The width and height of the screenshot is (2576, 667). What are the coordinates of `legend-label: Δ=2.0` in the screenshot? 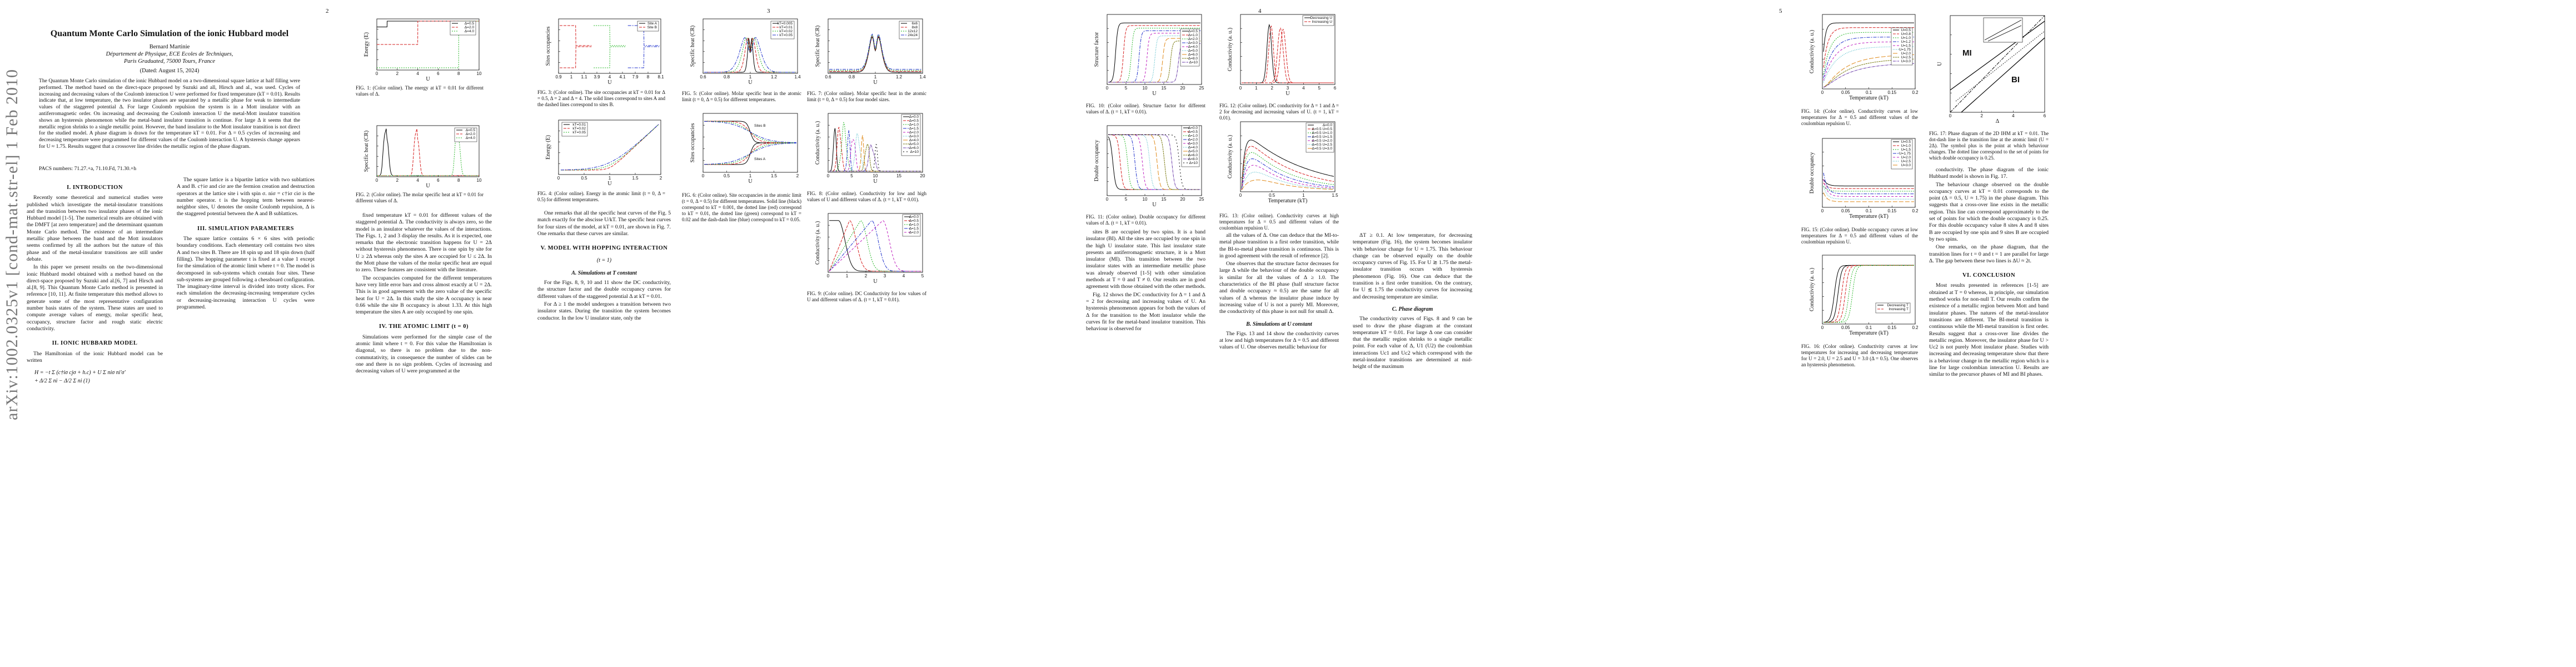 It's located at (1193, 39).